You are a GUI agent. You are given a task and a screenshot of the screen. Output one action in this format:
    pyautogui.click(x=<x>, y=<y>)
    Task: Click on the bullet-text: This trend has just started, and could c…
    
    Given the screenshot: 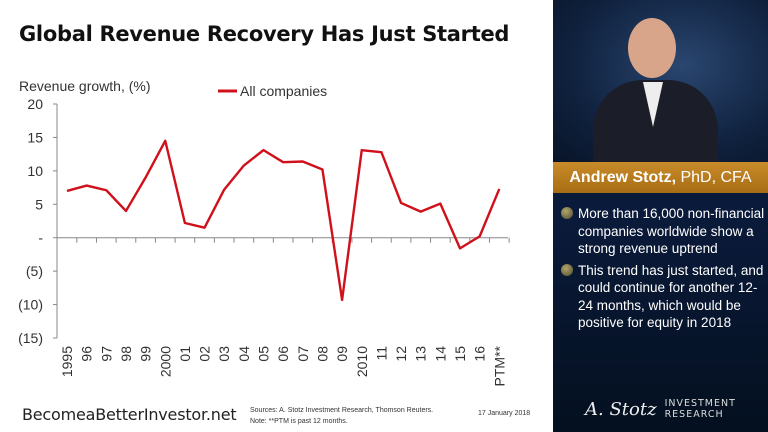 What is the action you would take?
    pyautogui.click(x=671, y=296)
    